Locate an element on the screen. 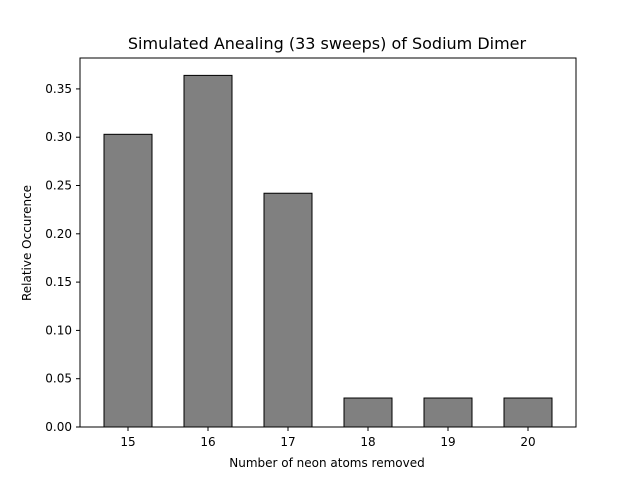 This screenshot has width=640, height=484. x-axis-label: Number of neon atoms removed is located at coordinates (327, 463).